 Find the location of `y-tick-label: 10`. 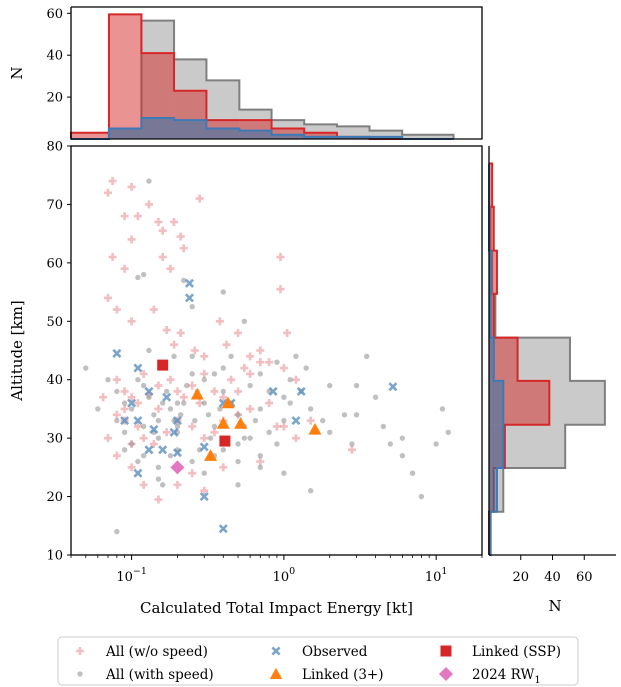

y-tick-label: 10 is located at coordinates (54, 556).